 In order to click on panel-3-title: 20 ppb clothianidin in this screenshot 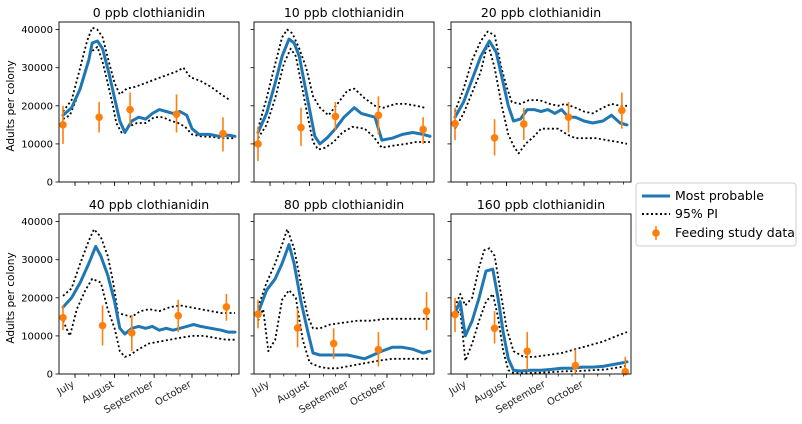, I will do `click(541, 12)`.